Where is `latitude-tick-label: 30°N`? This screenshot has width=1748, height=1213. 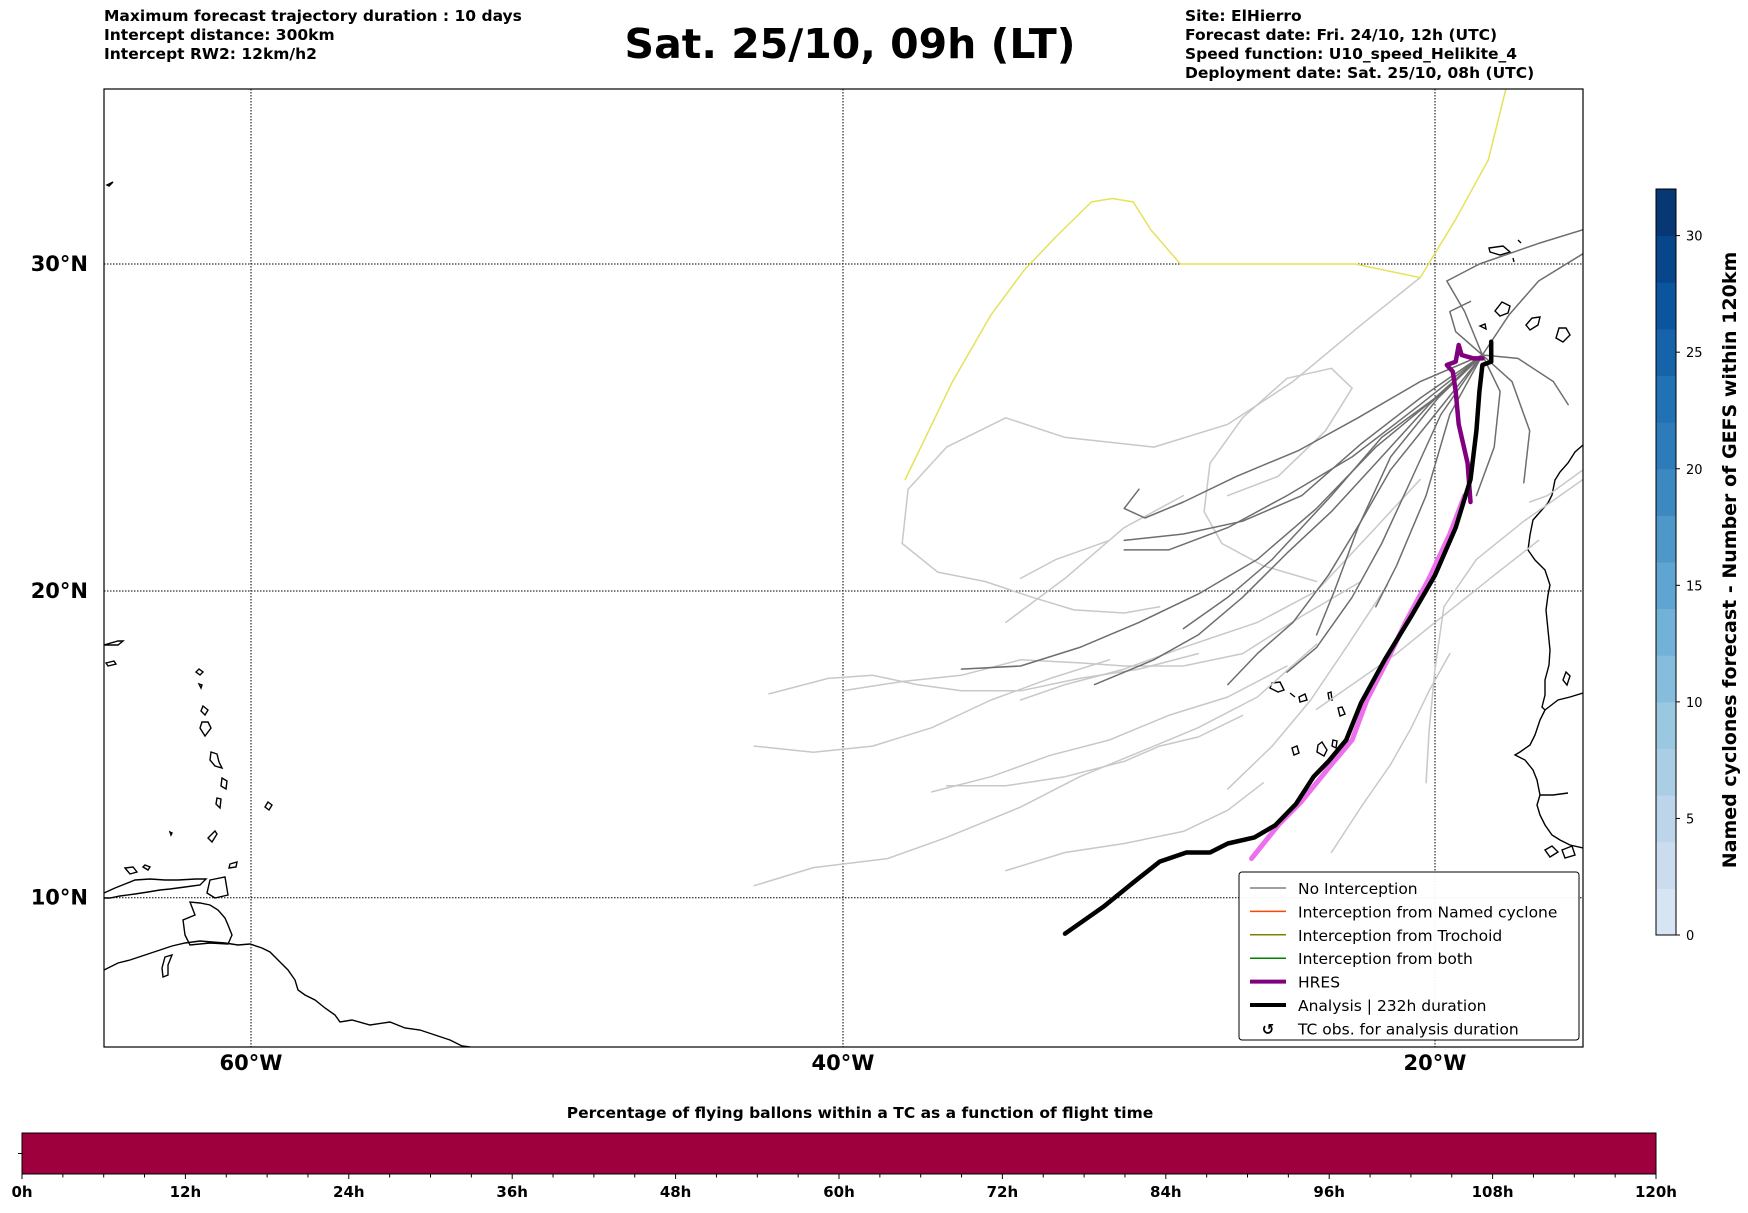
latitude-tick-label: 30°N is located at coordinates (59, 264).